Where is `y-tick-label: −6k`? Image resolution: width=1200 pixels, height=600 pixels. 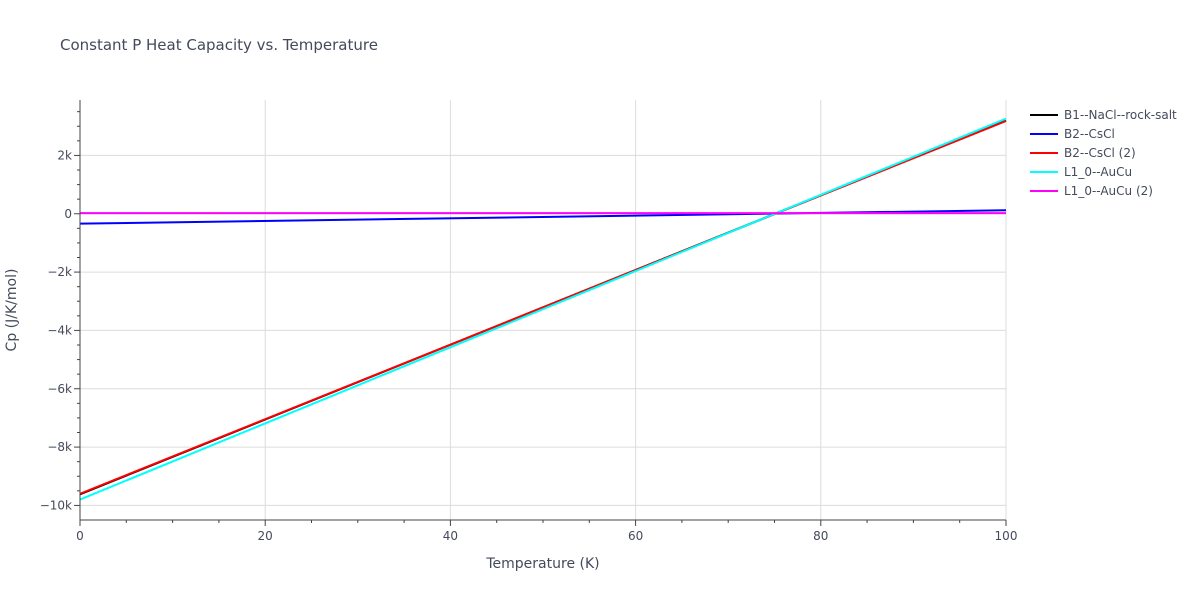
y-tick-label: −6k is located at coordinates (59, 389).